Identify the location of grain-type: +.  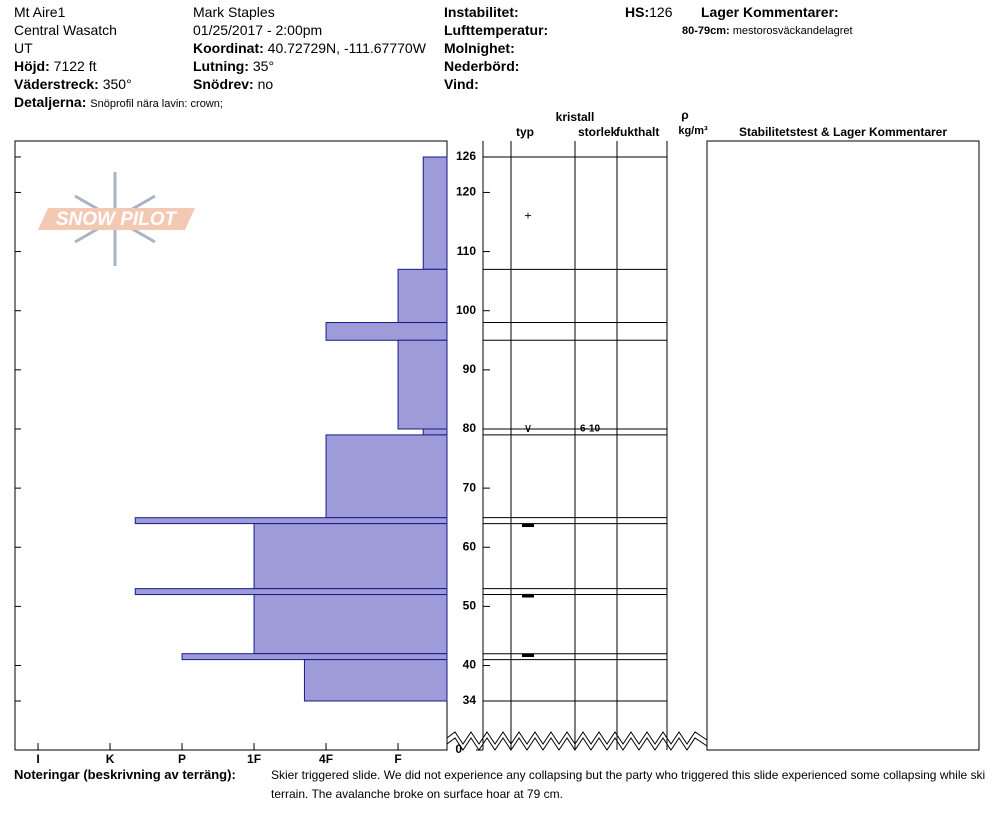
(527, 215).